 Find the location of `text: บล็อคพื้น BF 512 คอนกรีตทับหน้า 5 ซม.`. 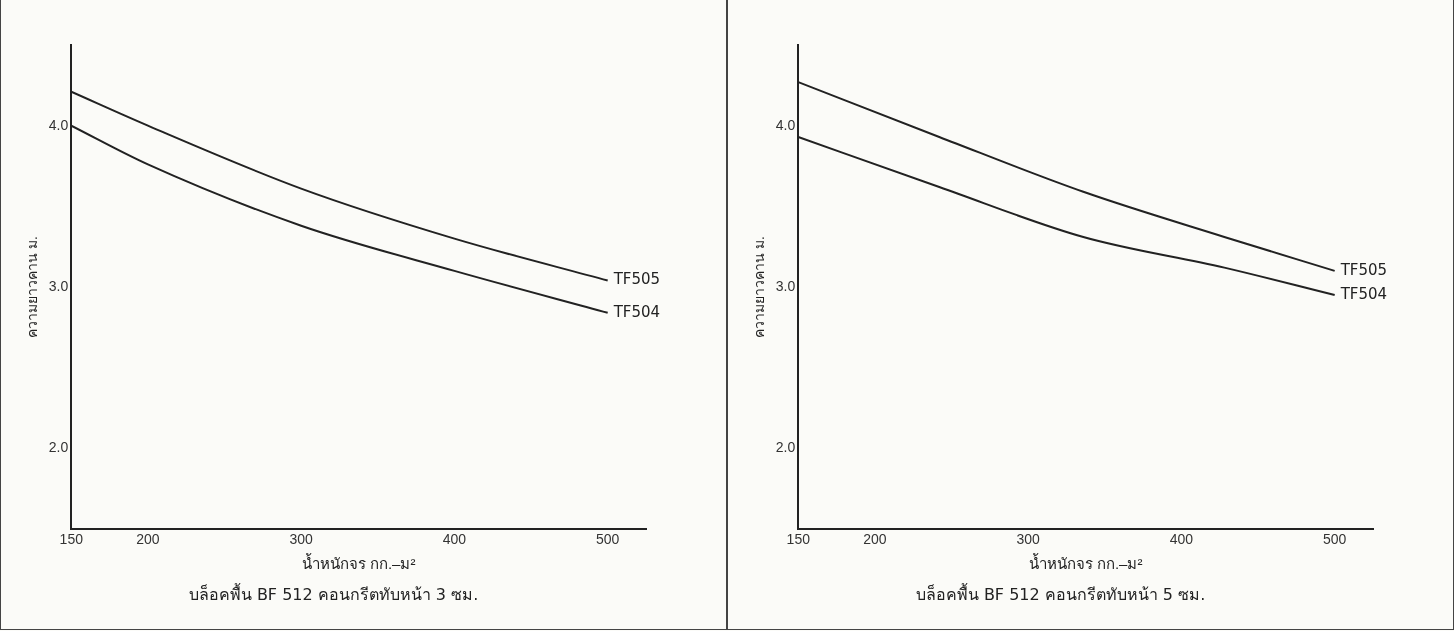

text: บล็อคพื้น BF 512 คอนกรีตทับหน้า 5 ซม. is located at coordinates (1060, 593).